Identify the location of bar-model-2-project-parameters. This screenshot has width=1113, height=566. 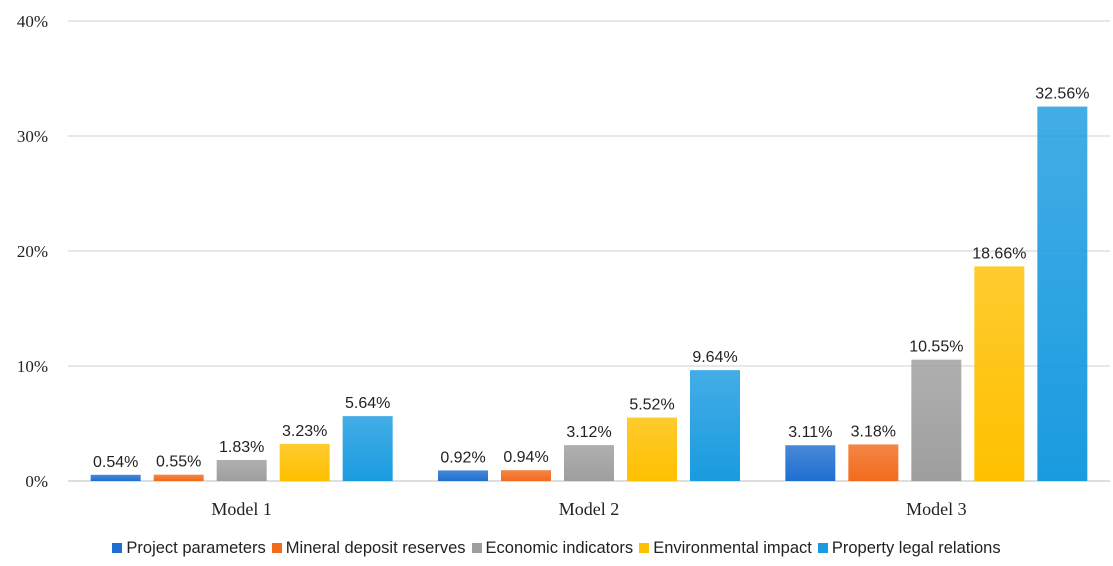
(463, 475).